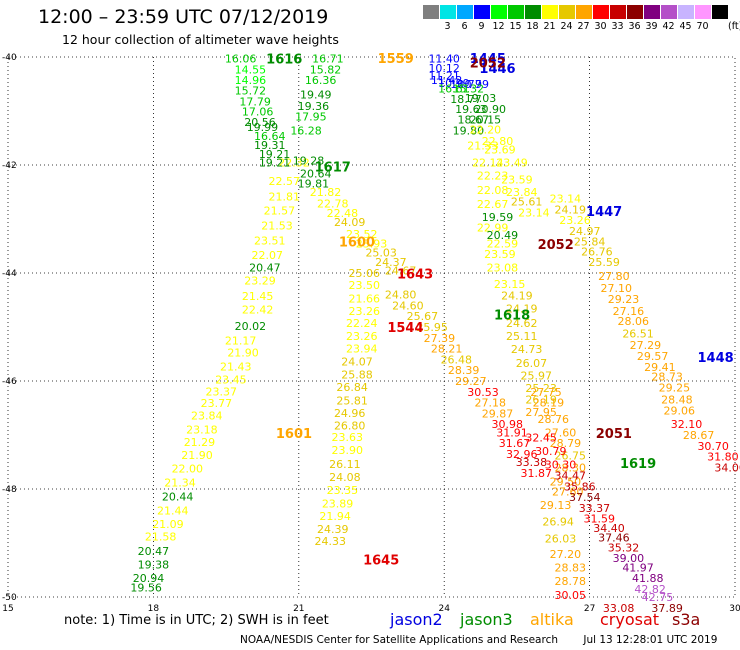 Image resolution: width=740 pixels, height=650 pixels. What do you see at coordinates (646, 345) in the screenshot?
I see `swh-data-point: 27.29` at bounding box center [646, 345].